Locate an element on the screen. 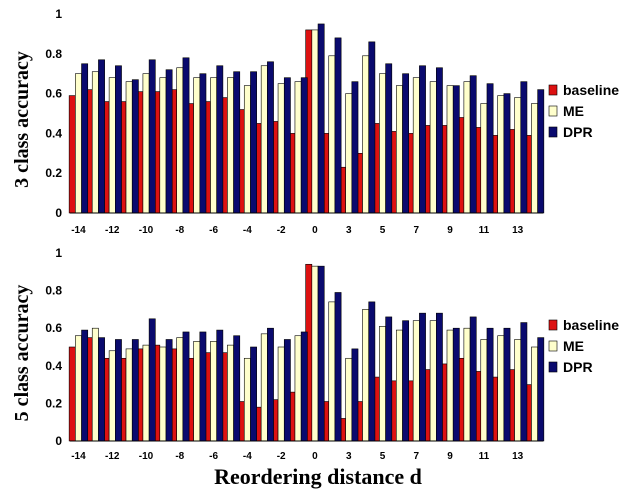 Image resolution: width=629 pixels, height=490 pixels. bar-DPR--4 is located at coordinates (253, 394).